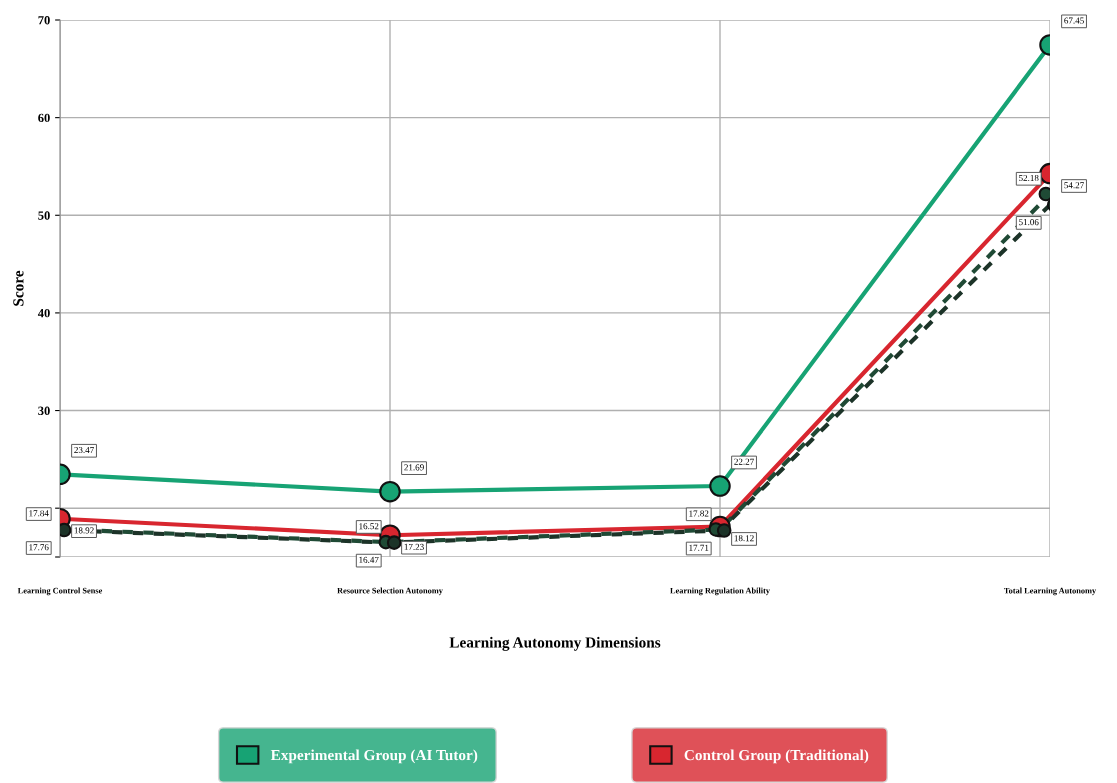 Image resolution: width=1117 pixels, height=783 pixels. Describe the element at coordinates (60, 591) in the screenshot. I see `x-tick-label: Learning Control Sense` at that location.